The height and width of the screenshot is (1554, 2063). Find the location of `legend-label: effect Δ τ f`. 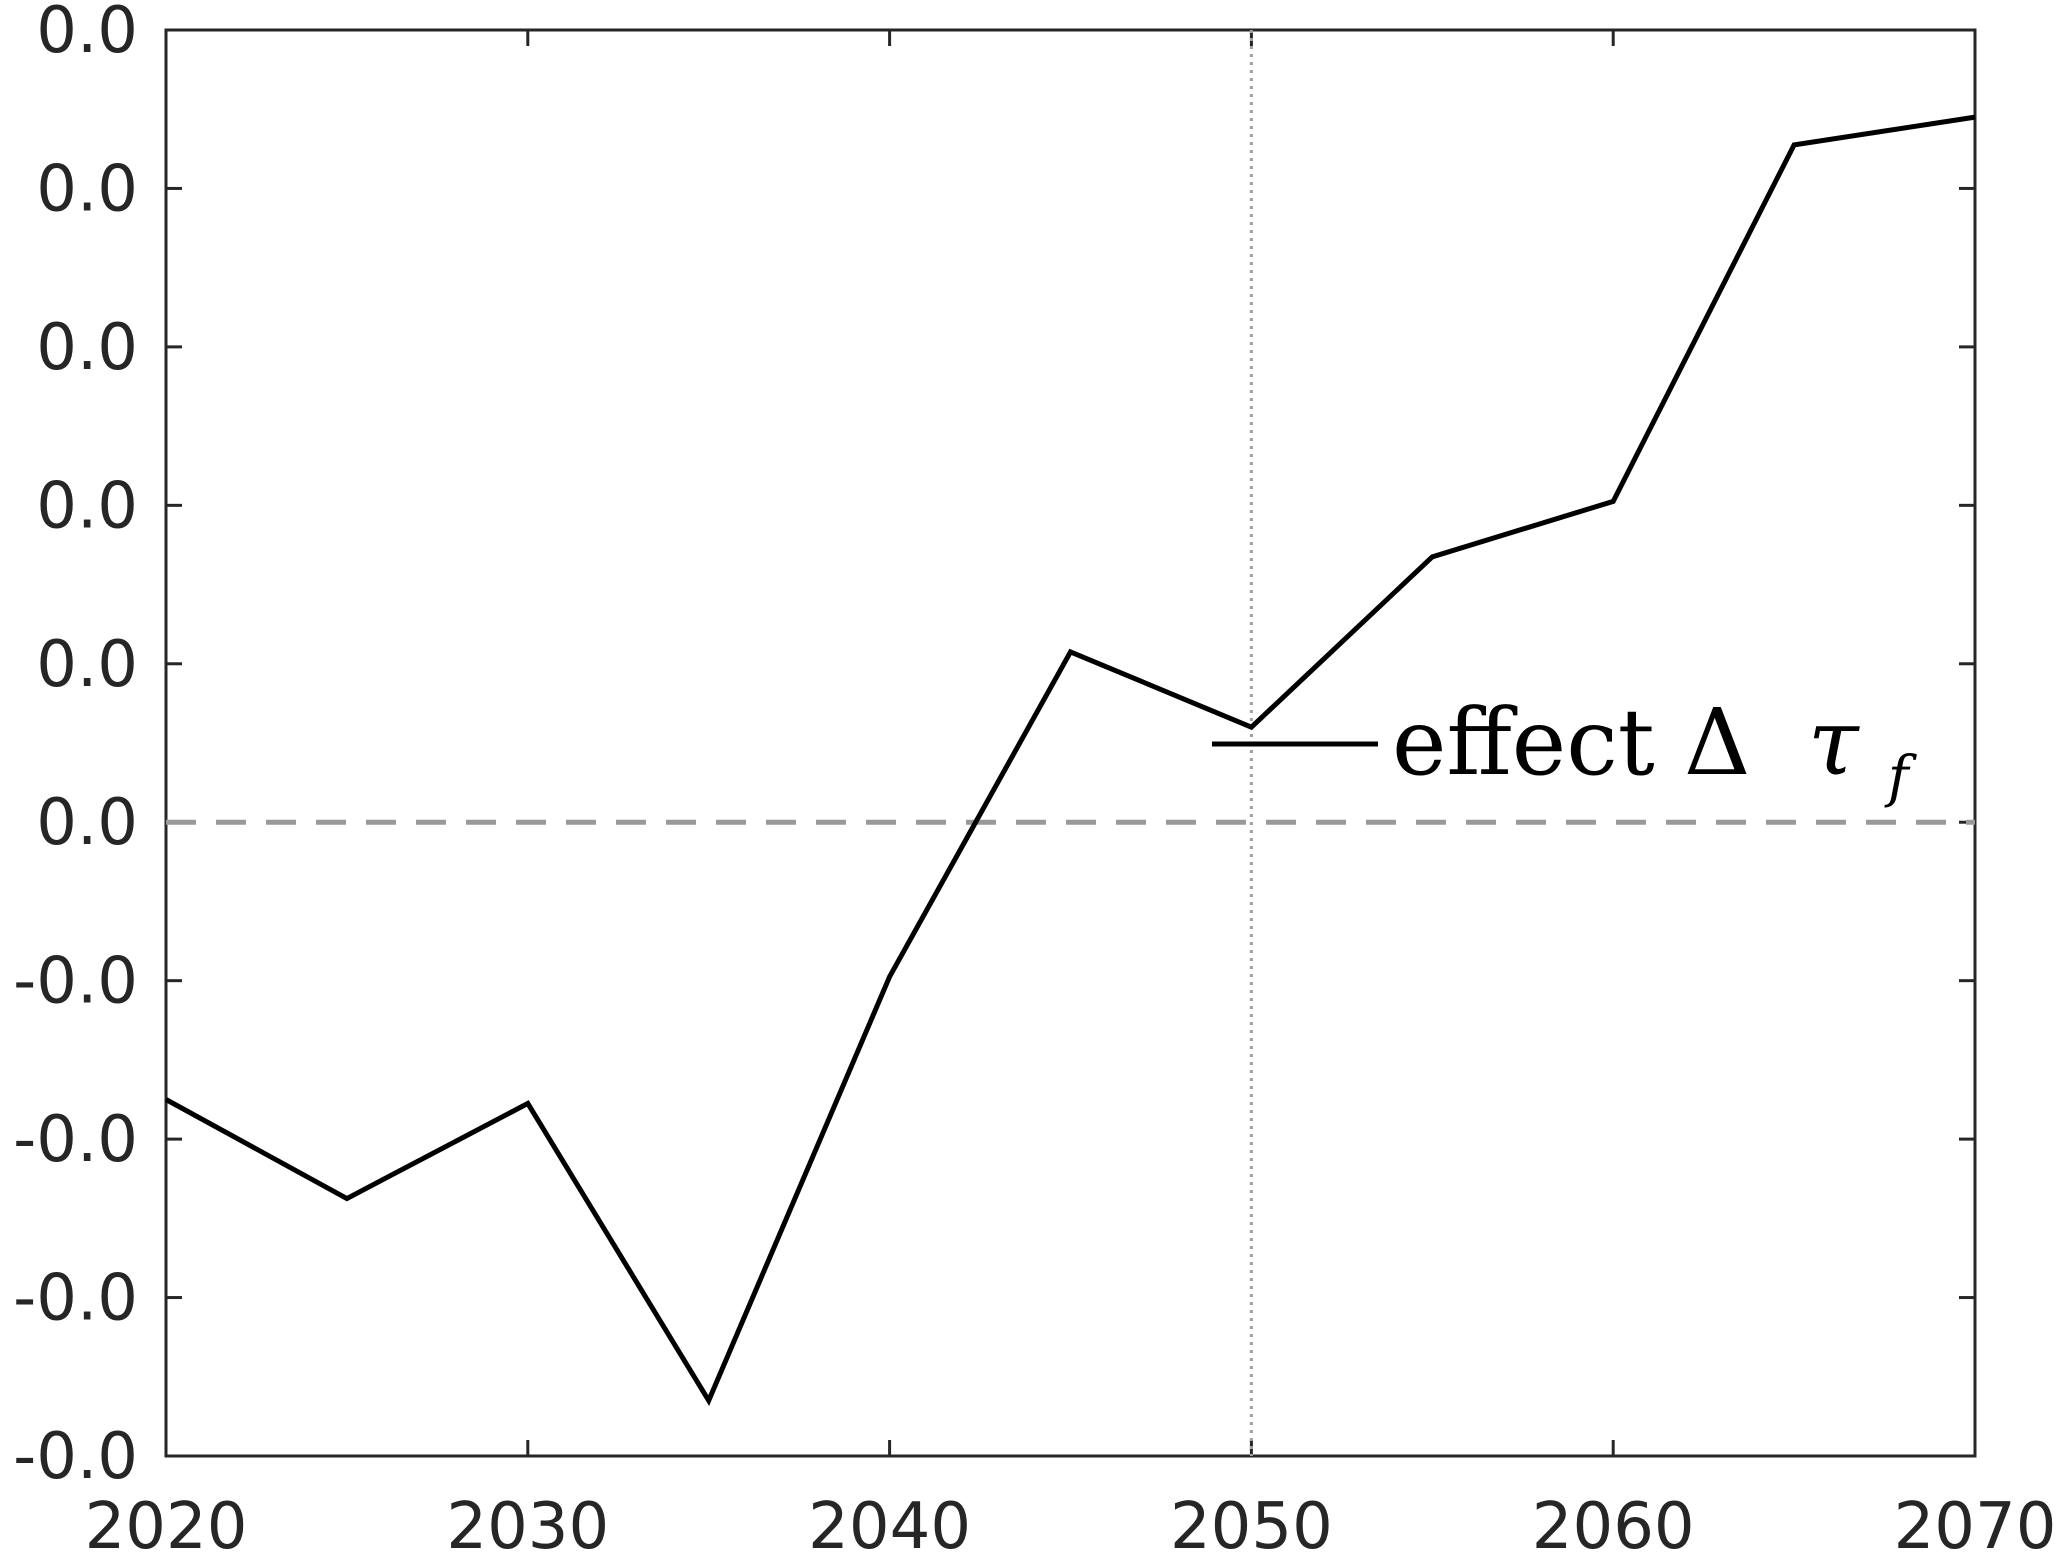

legend-label: effect Δ τ f is located at coordinates (1655, 749).